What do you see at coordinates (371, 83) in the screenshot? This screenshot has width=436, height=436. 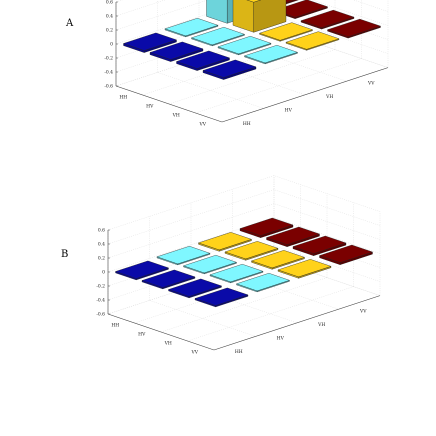 I see `col-tick-label: VV` at bounding box center [371, 83].